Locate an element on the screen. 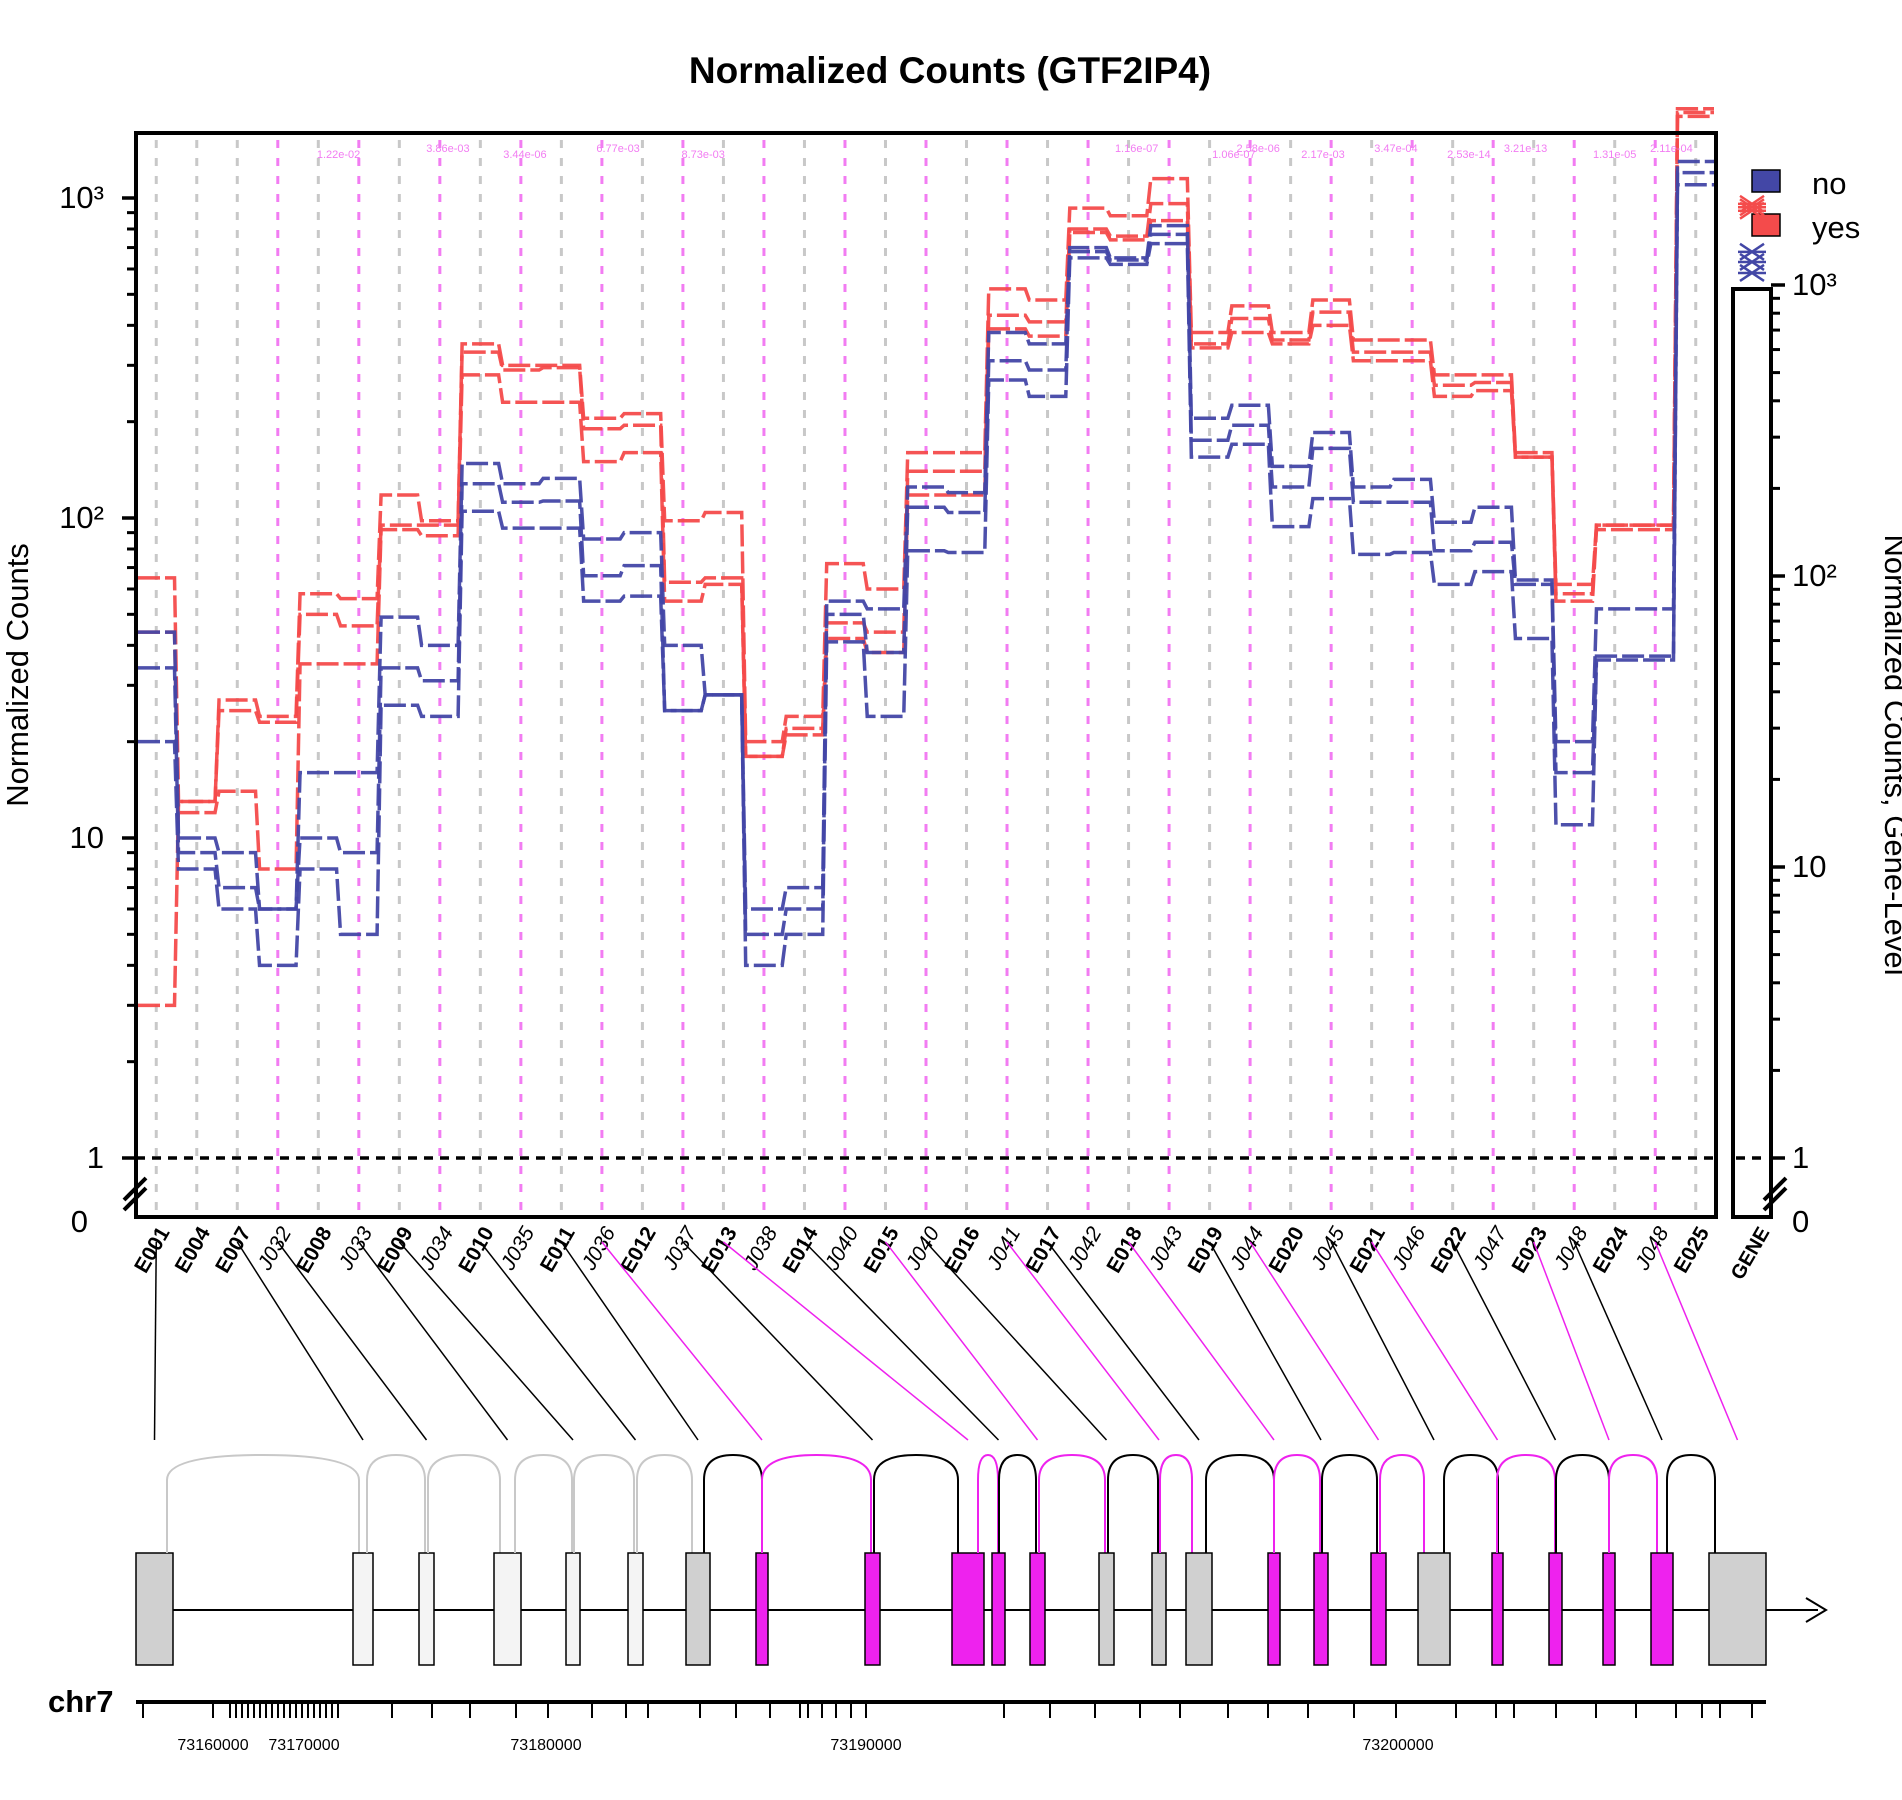 The image size is (1902, 1800). y-axis-label: Normalized Counts is located at coordinates (17, 675).